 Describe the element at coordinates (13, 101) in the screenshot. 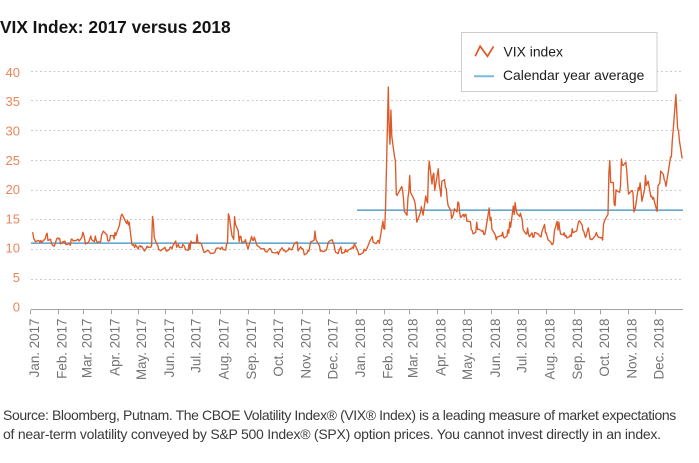

I see `svg-text: 35` at that location.